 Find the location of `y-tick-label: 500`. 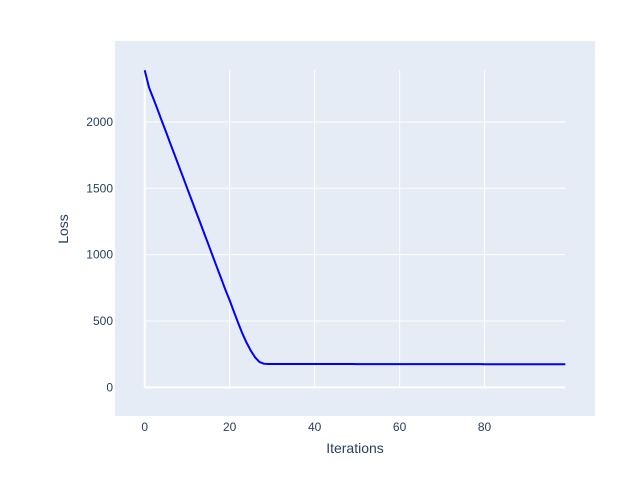

y-tick-label: 500 is located at coordinates (103, 321).